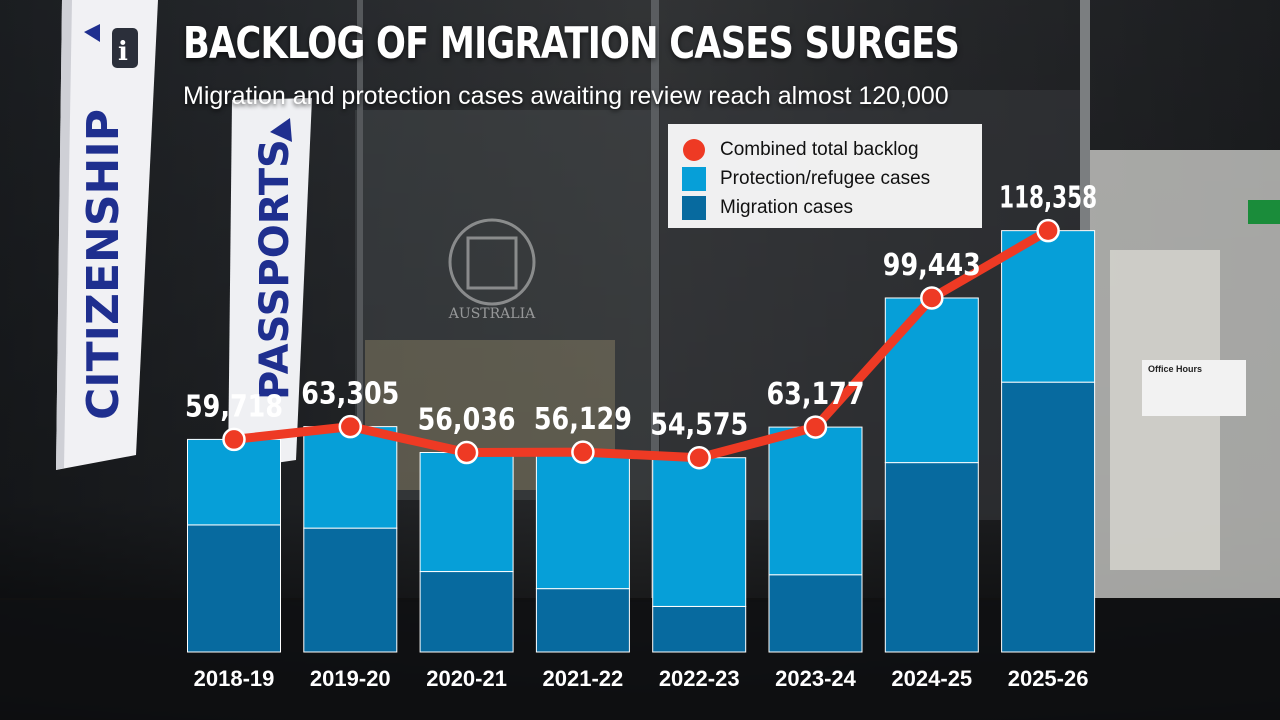  What do you see at coordinates (1194, 388) in the screenshot?
I see `office-hours-notice: Office Hours` at bounding box center [1194, 388].